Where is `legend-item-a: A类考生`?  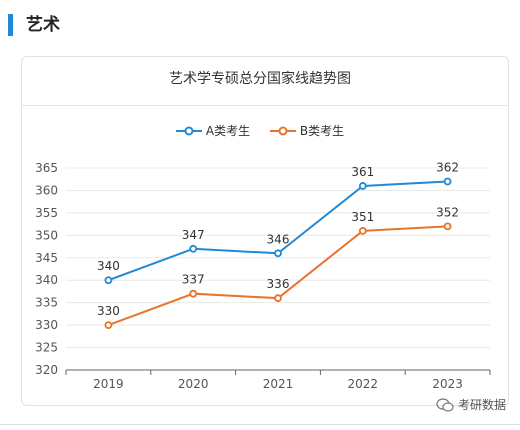 legend-item-a: A类考生 is located at coordinates (213, 130).